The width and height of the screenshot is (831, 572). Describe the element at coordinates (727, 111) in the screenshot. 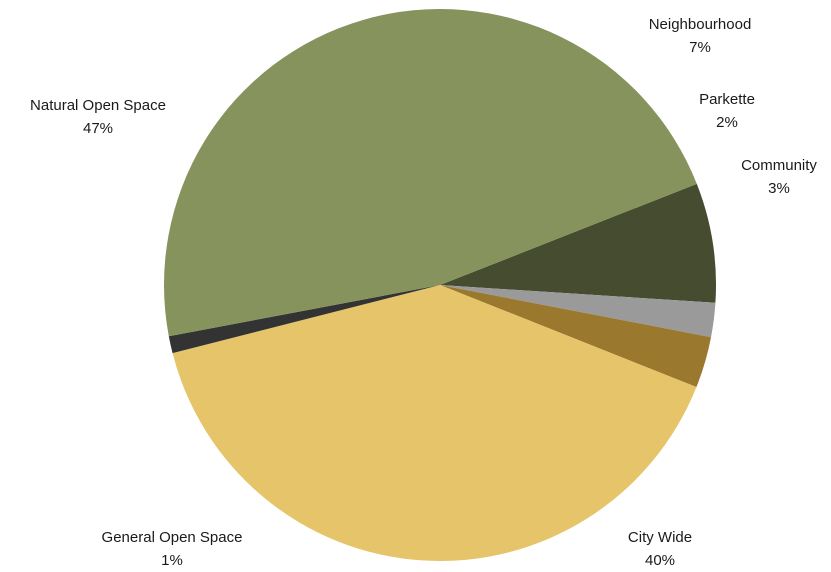

I see `slice-label-parkette: Parkette 2%` at that location.